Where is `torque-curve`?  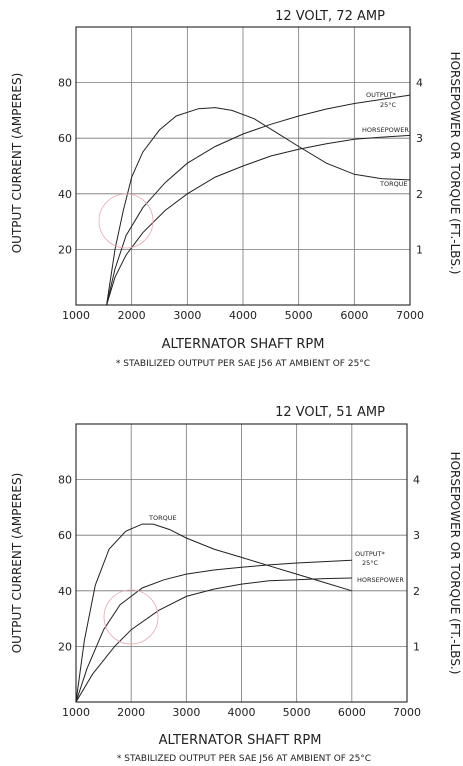 torque-curve is located at coordinates (213, 613).